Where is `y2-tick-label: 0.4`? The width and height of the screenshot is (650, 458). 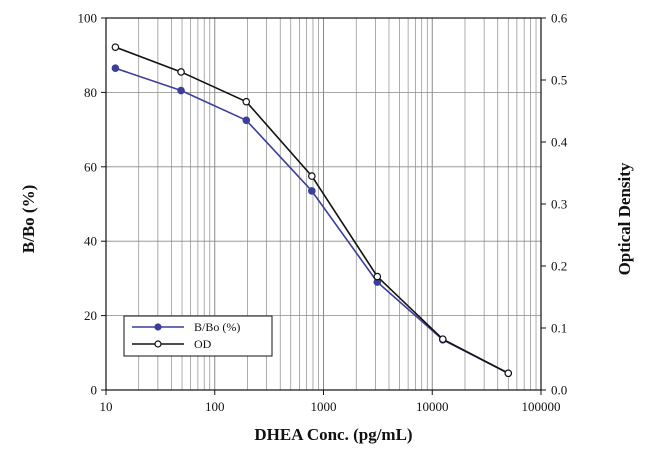 y2-tick-label: 0.4 is located at coordinates (559, 142).